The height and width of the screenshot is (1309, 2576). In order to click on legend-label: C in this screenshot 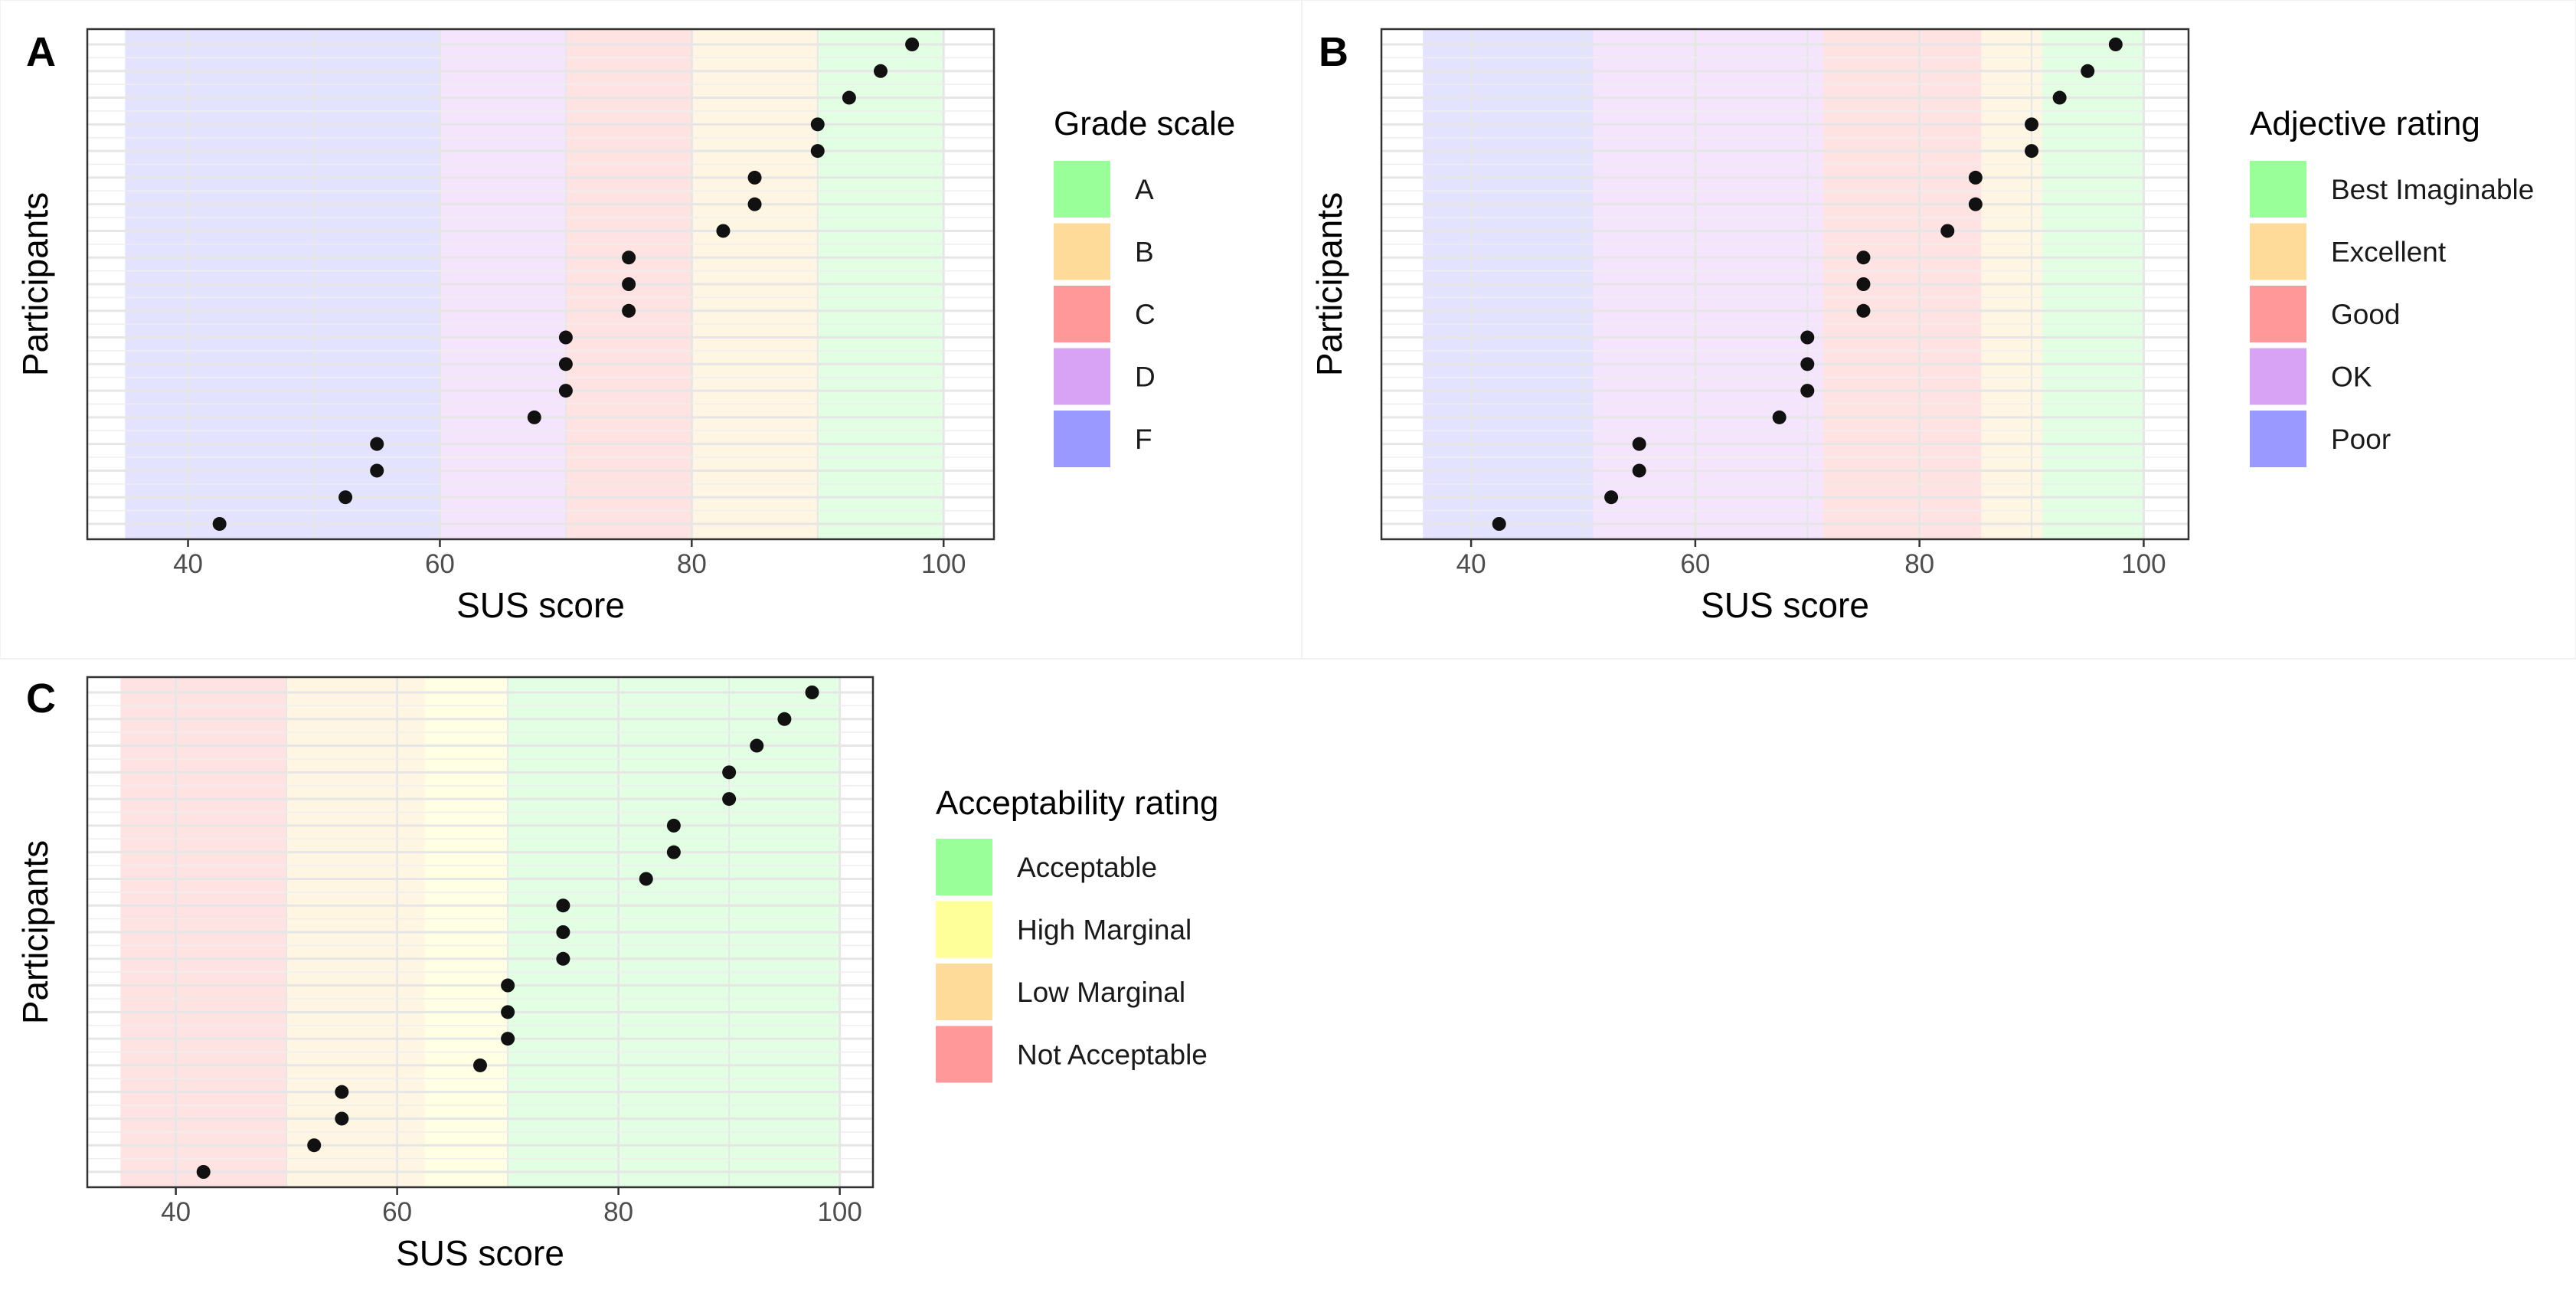, I will do `click(1145, 314)`.